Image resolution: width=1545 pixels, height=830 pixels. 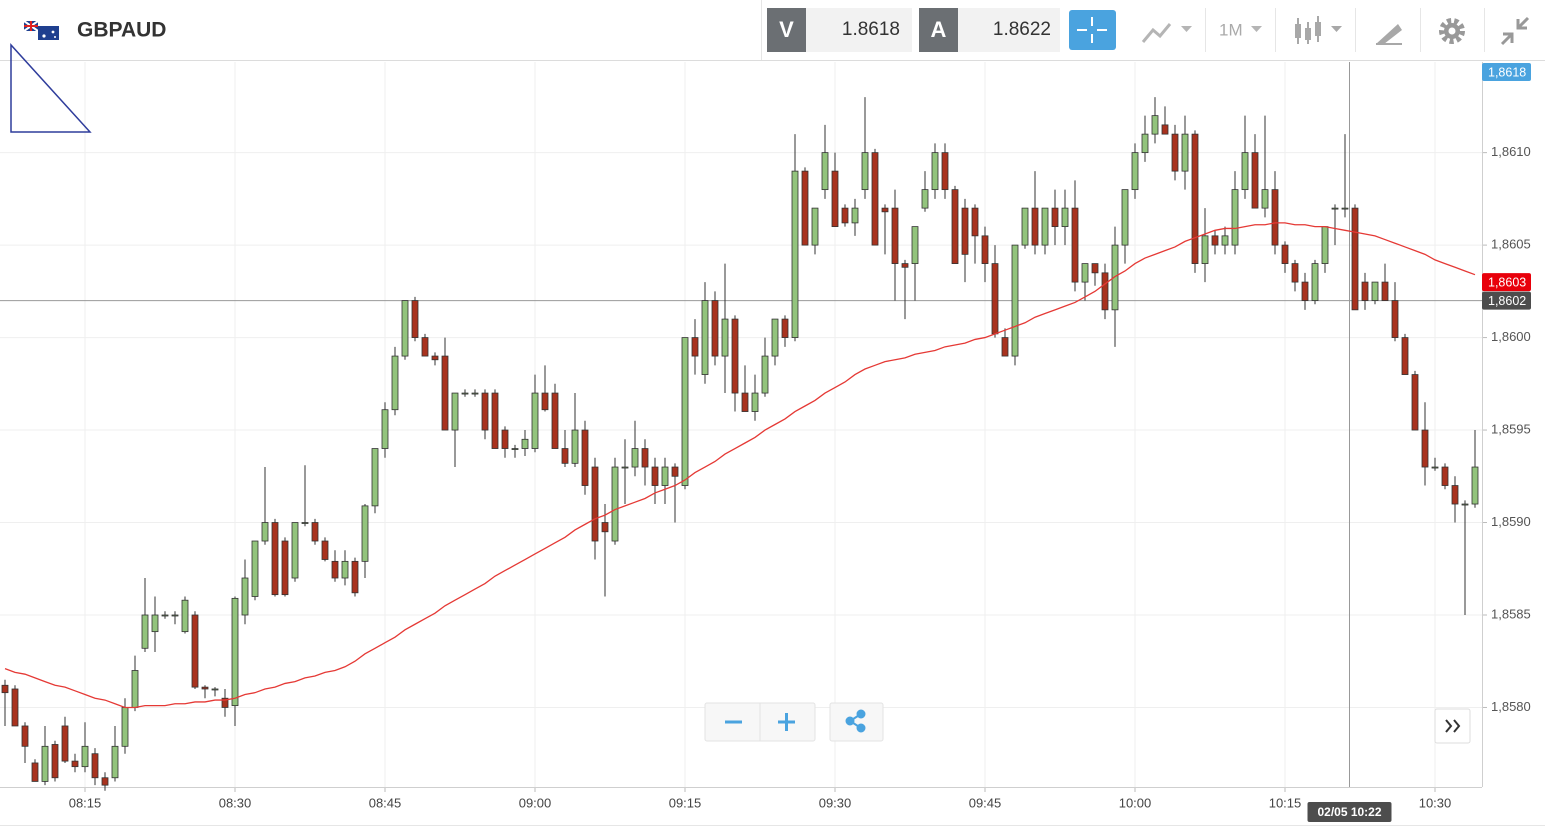 I want to click on drawing-triangle, so click(x=51, y=88).